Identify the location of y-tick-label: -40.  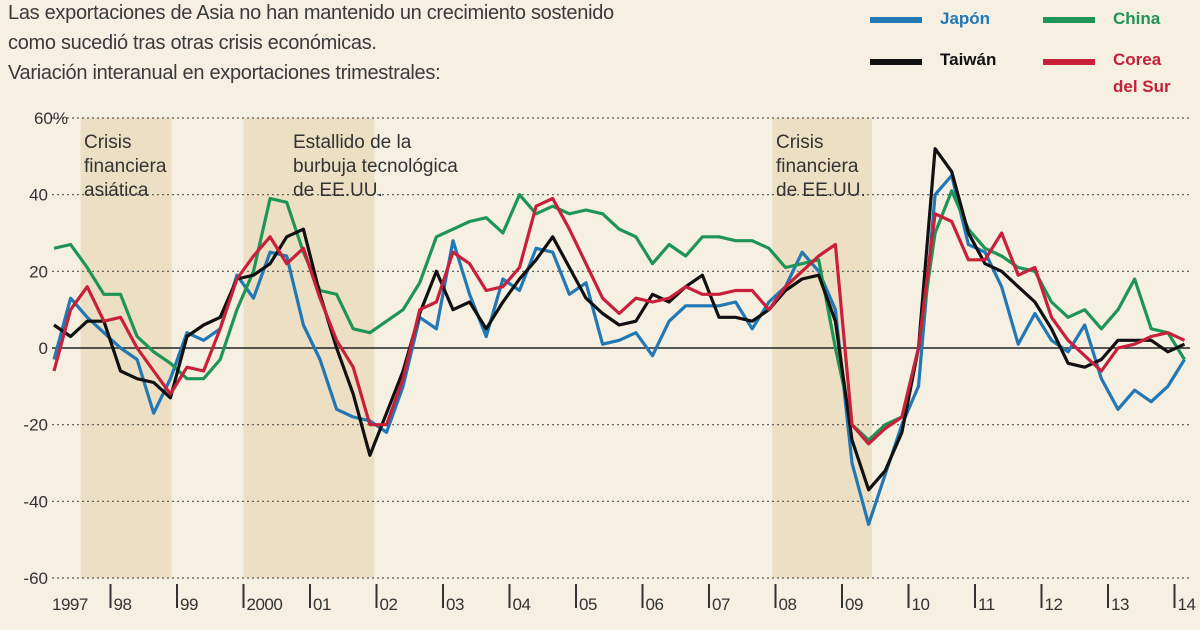
(35, 501).